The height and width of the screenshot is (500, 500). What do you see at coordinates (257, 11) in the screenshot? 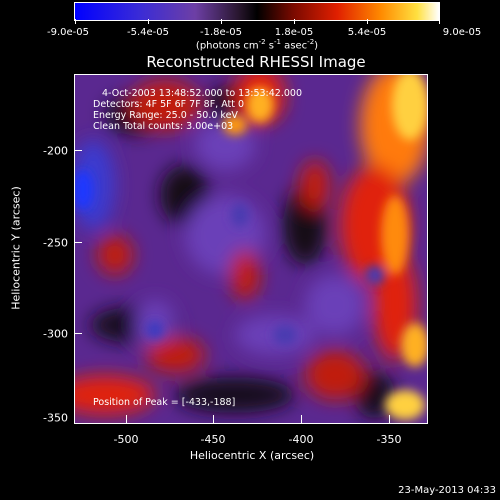
I see `colorbar` at bounding box center [257, 11].